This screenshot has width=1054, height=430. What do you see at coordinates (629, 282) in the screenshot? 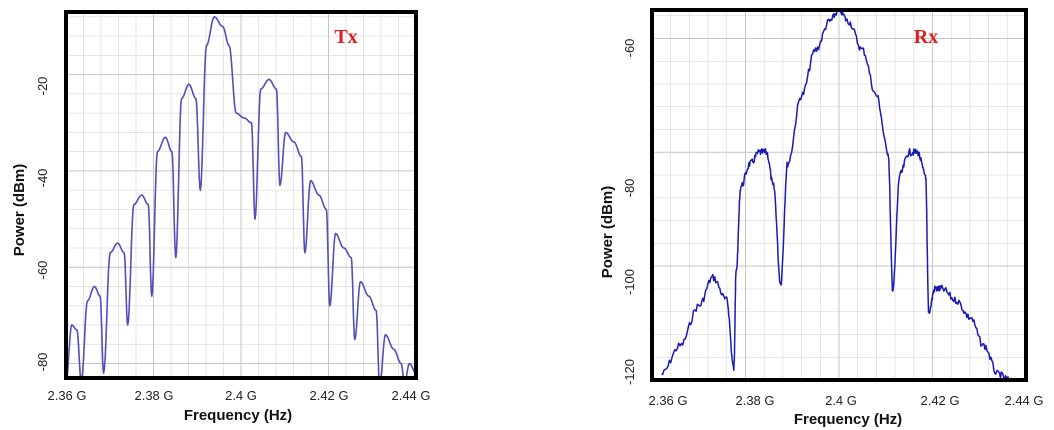
I see `rx-y-tick-label: -100` at bounding box center [629, 282].